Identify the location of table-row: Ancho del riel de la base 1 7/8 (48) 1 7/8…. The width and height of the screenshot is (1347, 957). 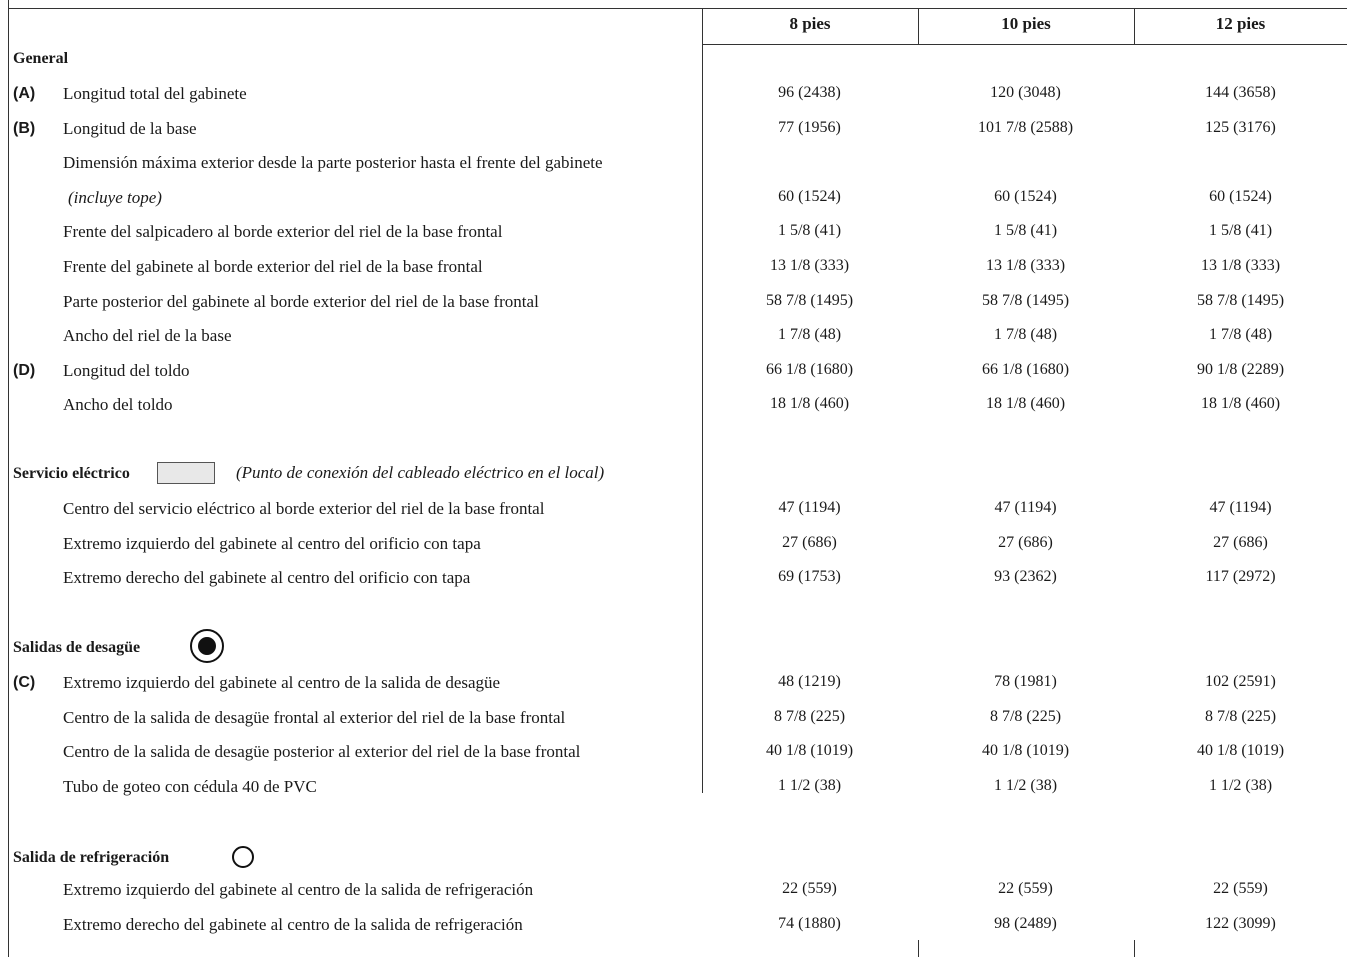
(673, 336).